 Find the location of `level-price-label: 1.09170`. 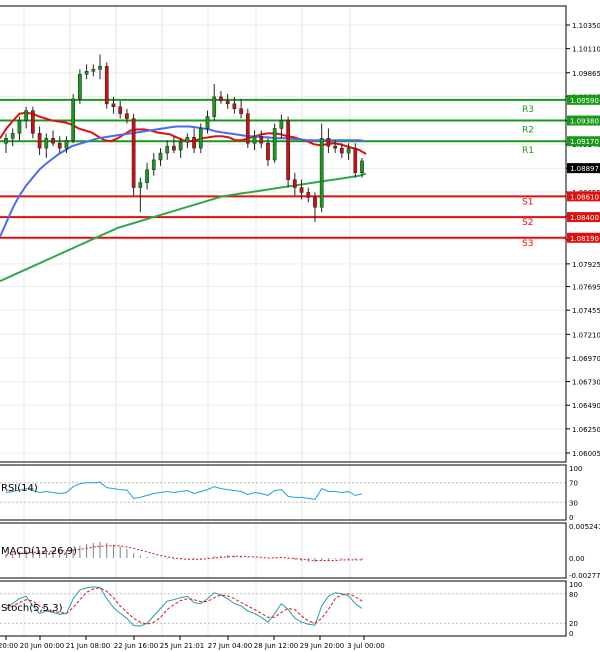

level-price-label: 1.09170 is located at coordinates (584, 142).